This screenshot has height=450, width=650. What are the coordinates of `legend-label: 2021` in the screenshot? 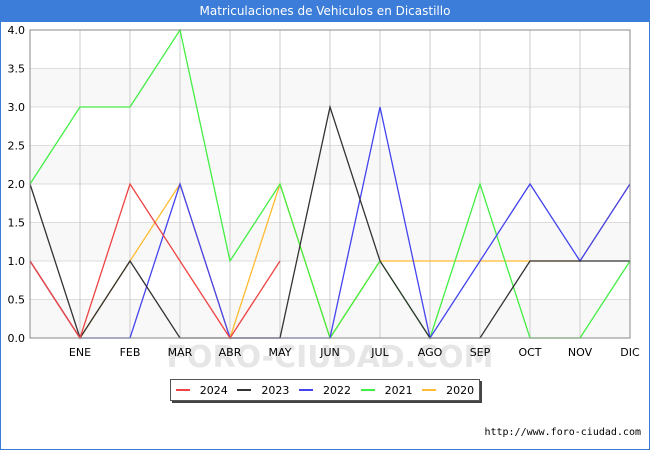 It's located at (398, 390).